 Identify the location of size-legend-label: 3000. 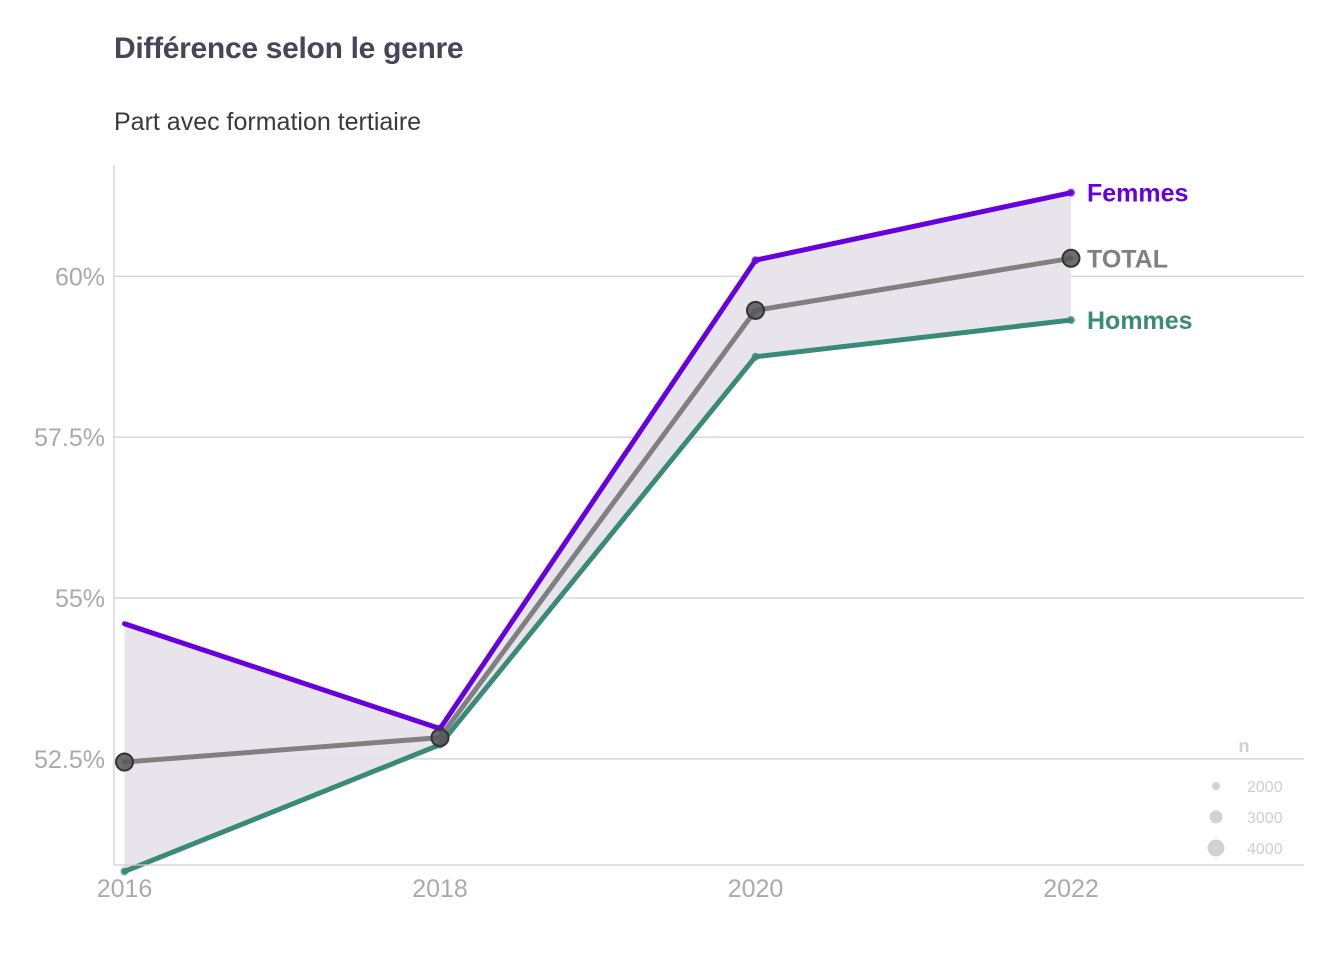
(1265, 818).